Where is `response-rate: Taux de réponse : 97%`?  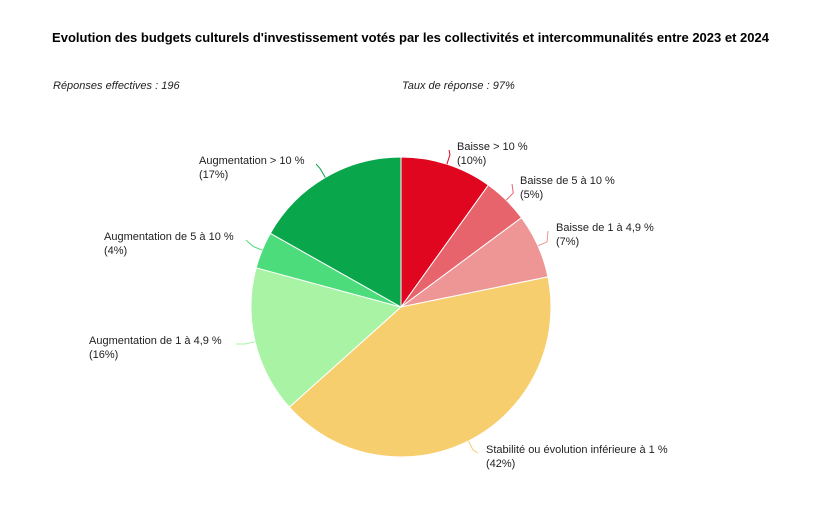 response-rate: Taux de réponse : 97% is located at coordinates (458, 86).